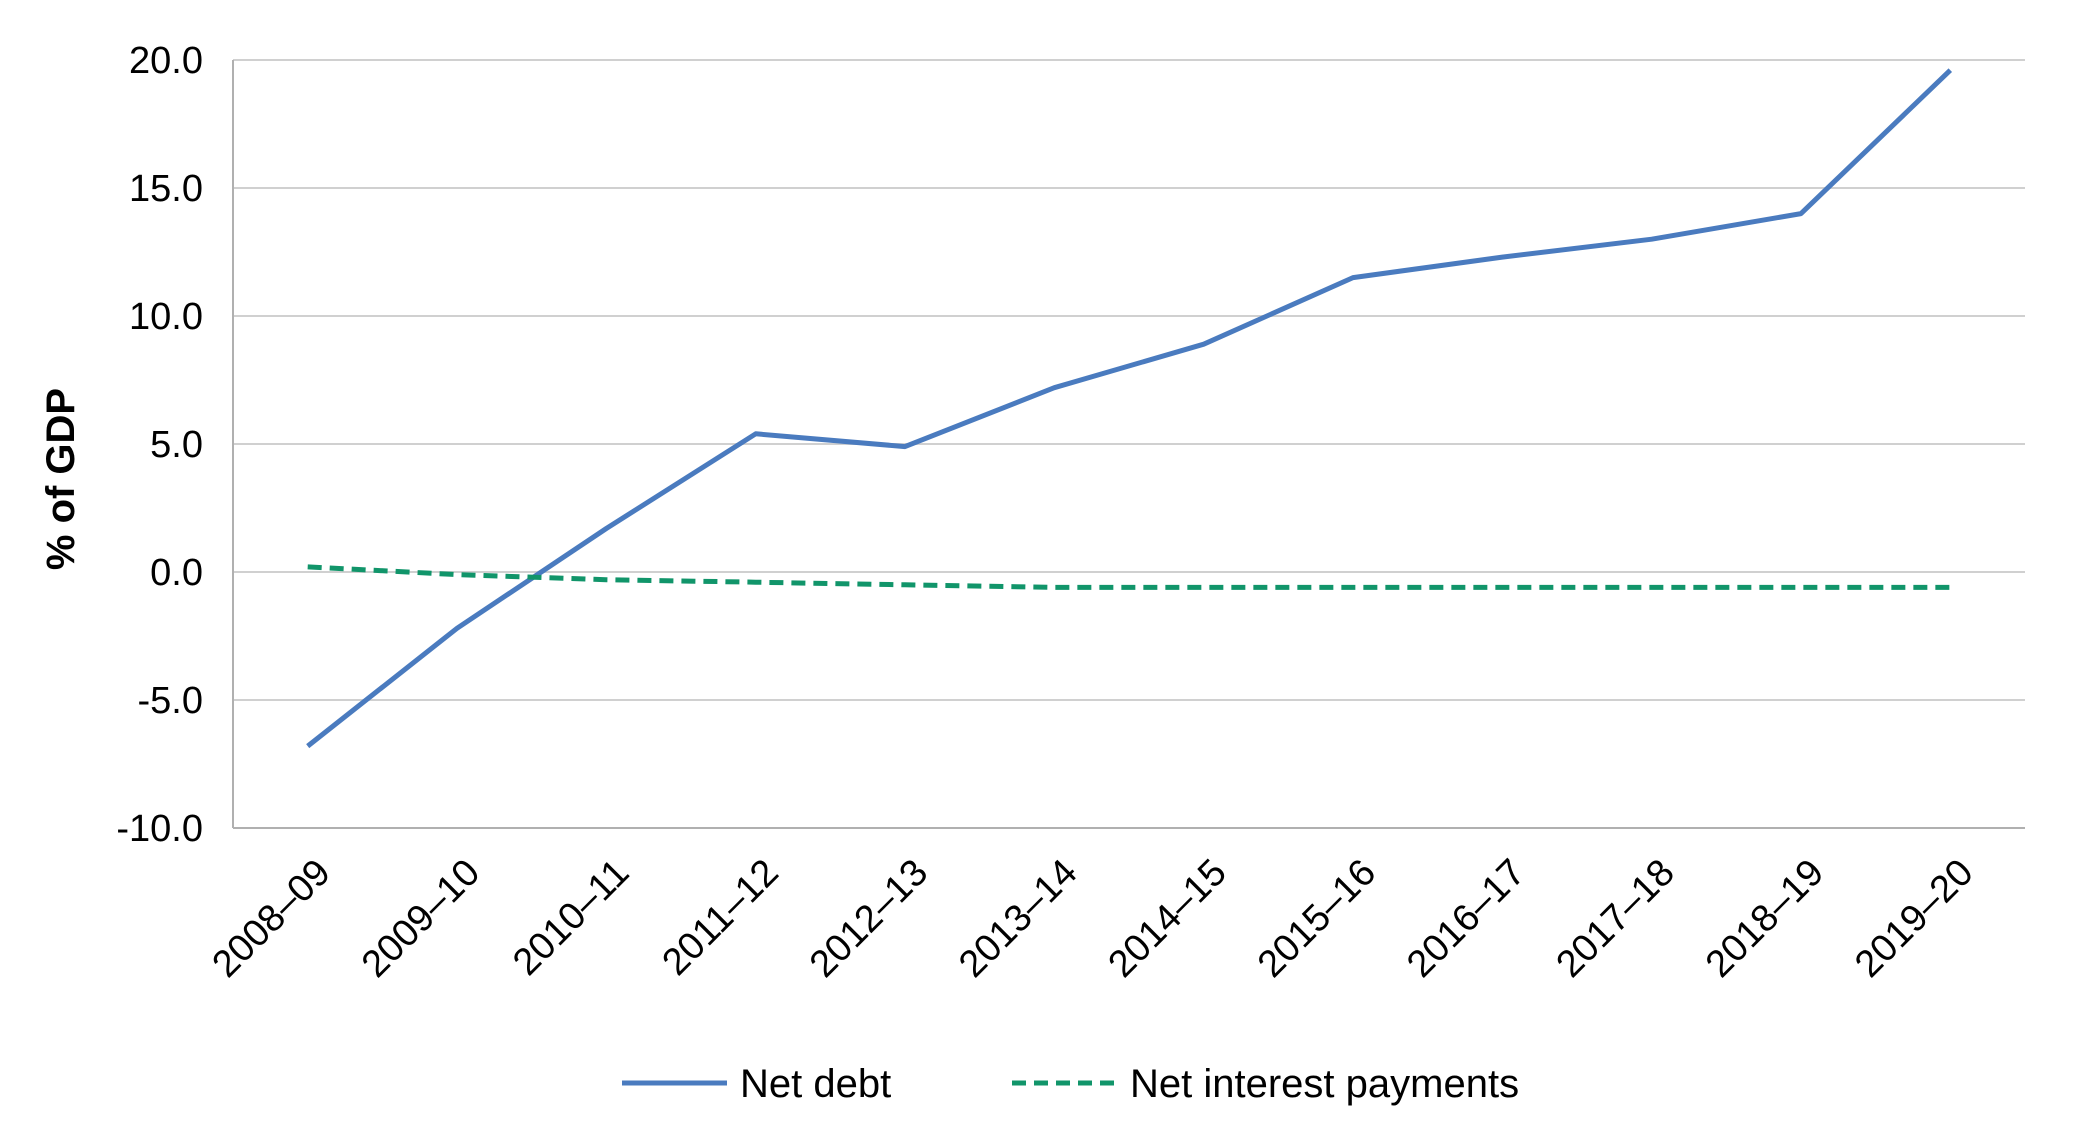  I want to click on y-tick-labels: 20.0 15.0 10.0 5.0 0.0 -5.0 -10.0, so click(159, 445).